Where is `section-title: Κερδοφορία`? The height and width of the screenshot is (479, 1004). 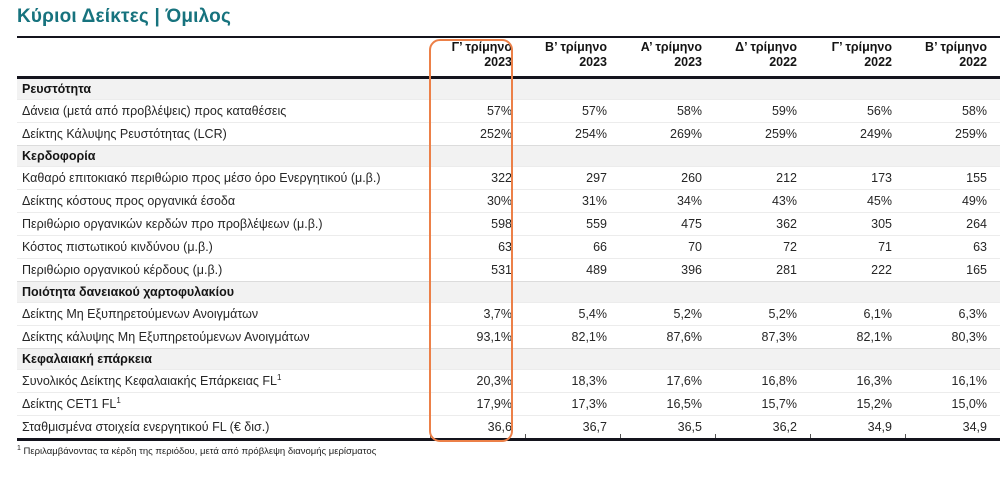 section-title: Κερδοφορία is located at coordinates (508, 156).